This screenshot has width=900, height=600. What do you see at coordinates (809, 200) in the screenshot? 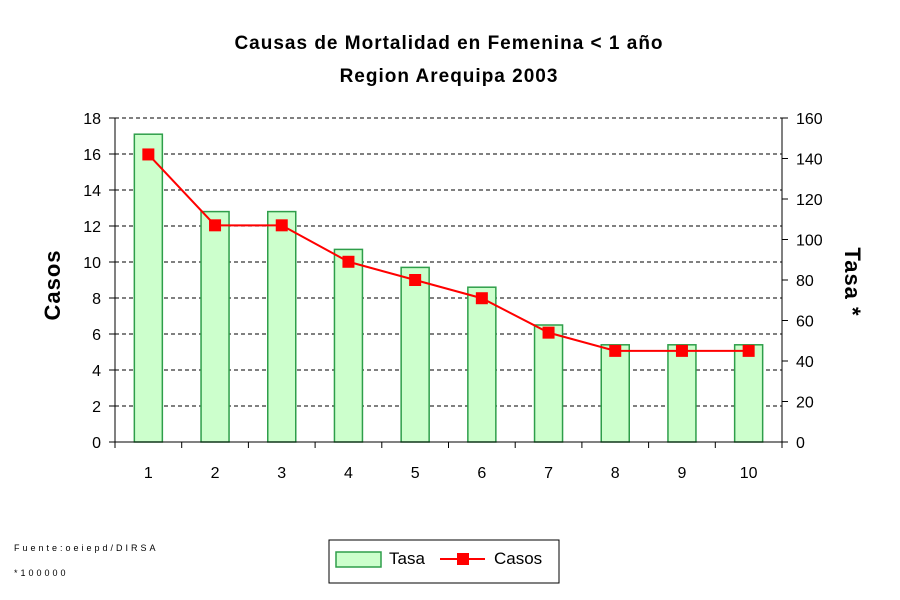
I see `y2-tick-label: 120` at bounding box center [809, 200].